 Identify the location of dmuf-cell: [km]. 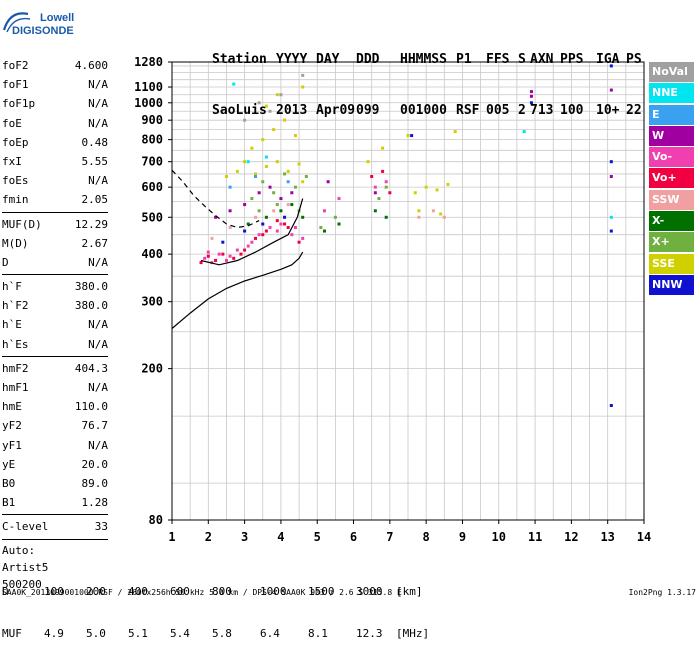
(409, 591).